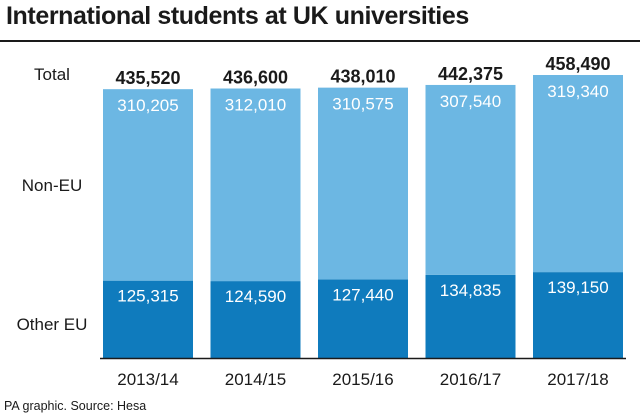 The width and height of the screenshot is (640, 419). I want to click on total-value-label: 435,520, so click(147, 78).